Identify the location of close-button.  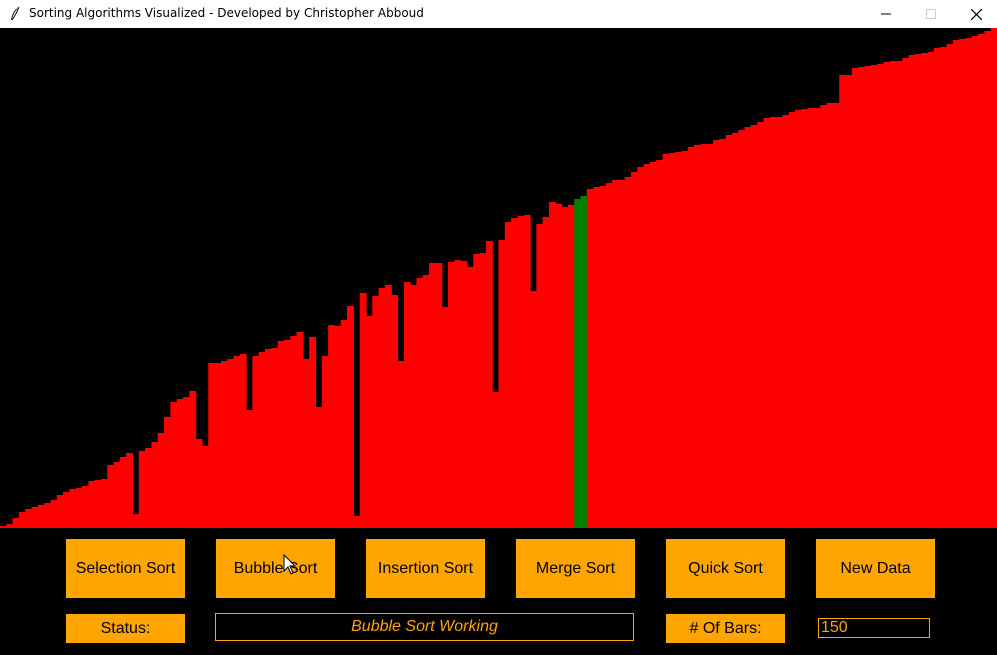
(975, 14).